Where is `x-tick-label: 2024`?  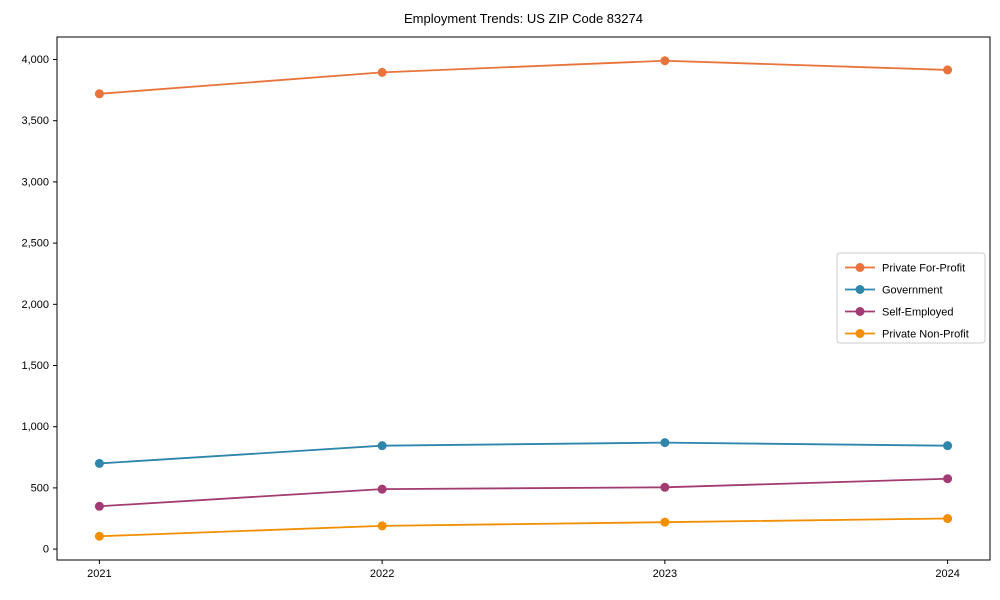 x-tick-label: 2024 is located at coordinates (947, 574).